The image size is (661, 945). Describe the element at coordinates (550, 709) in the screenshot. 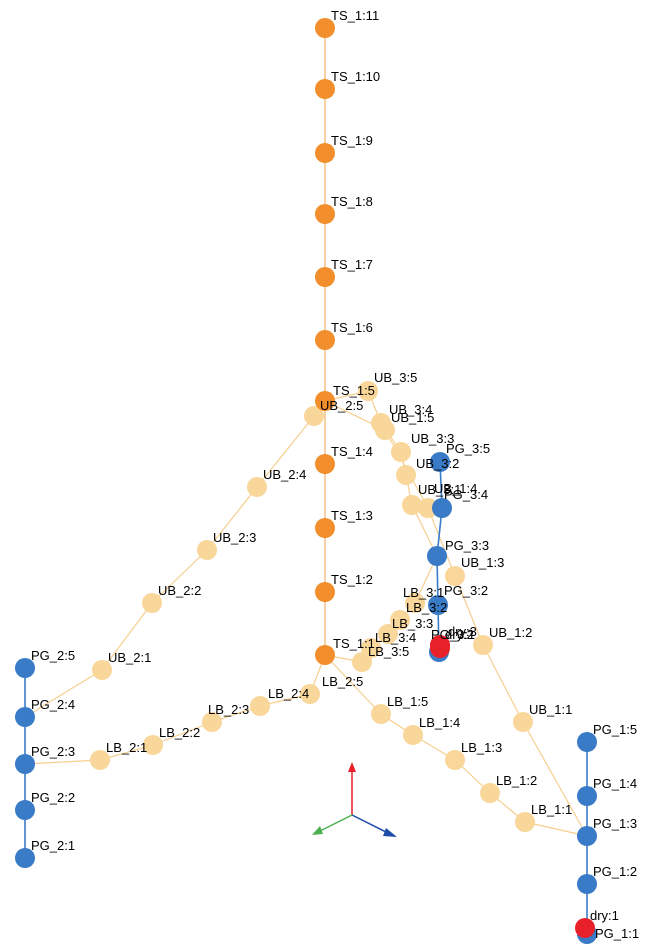

I see `label-ub-1-1: UB_1:1` at that location.